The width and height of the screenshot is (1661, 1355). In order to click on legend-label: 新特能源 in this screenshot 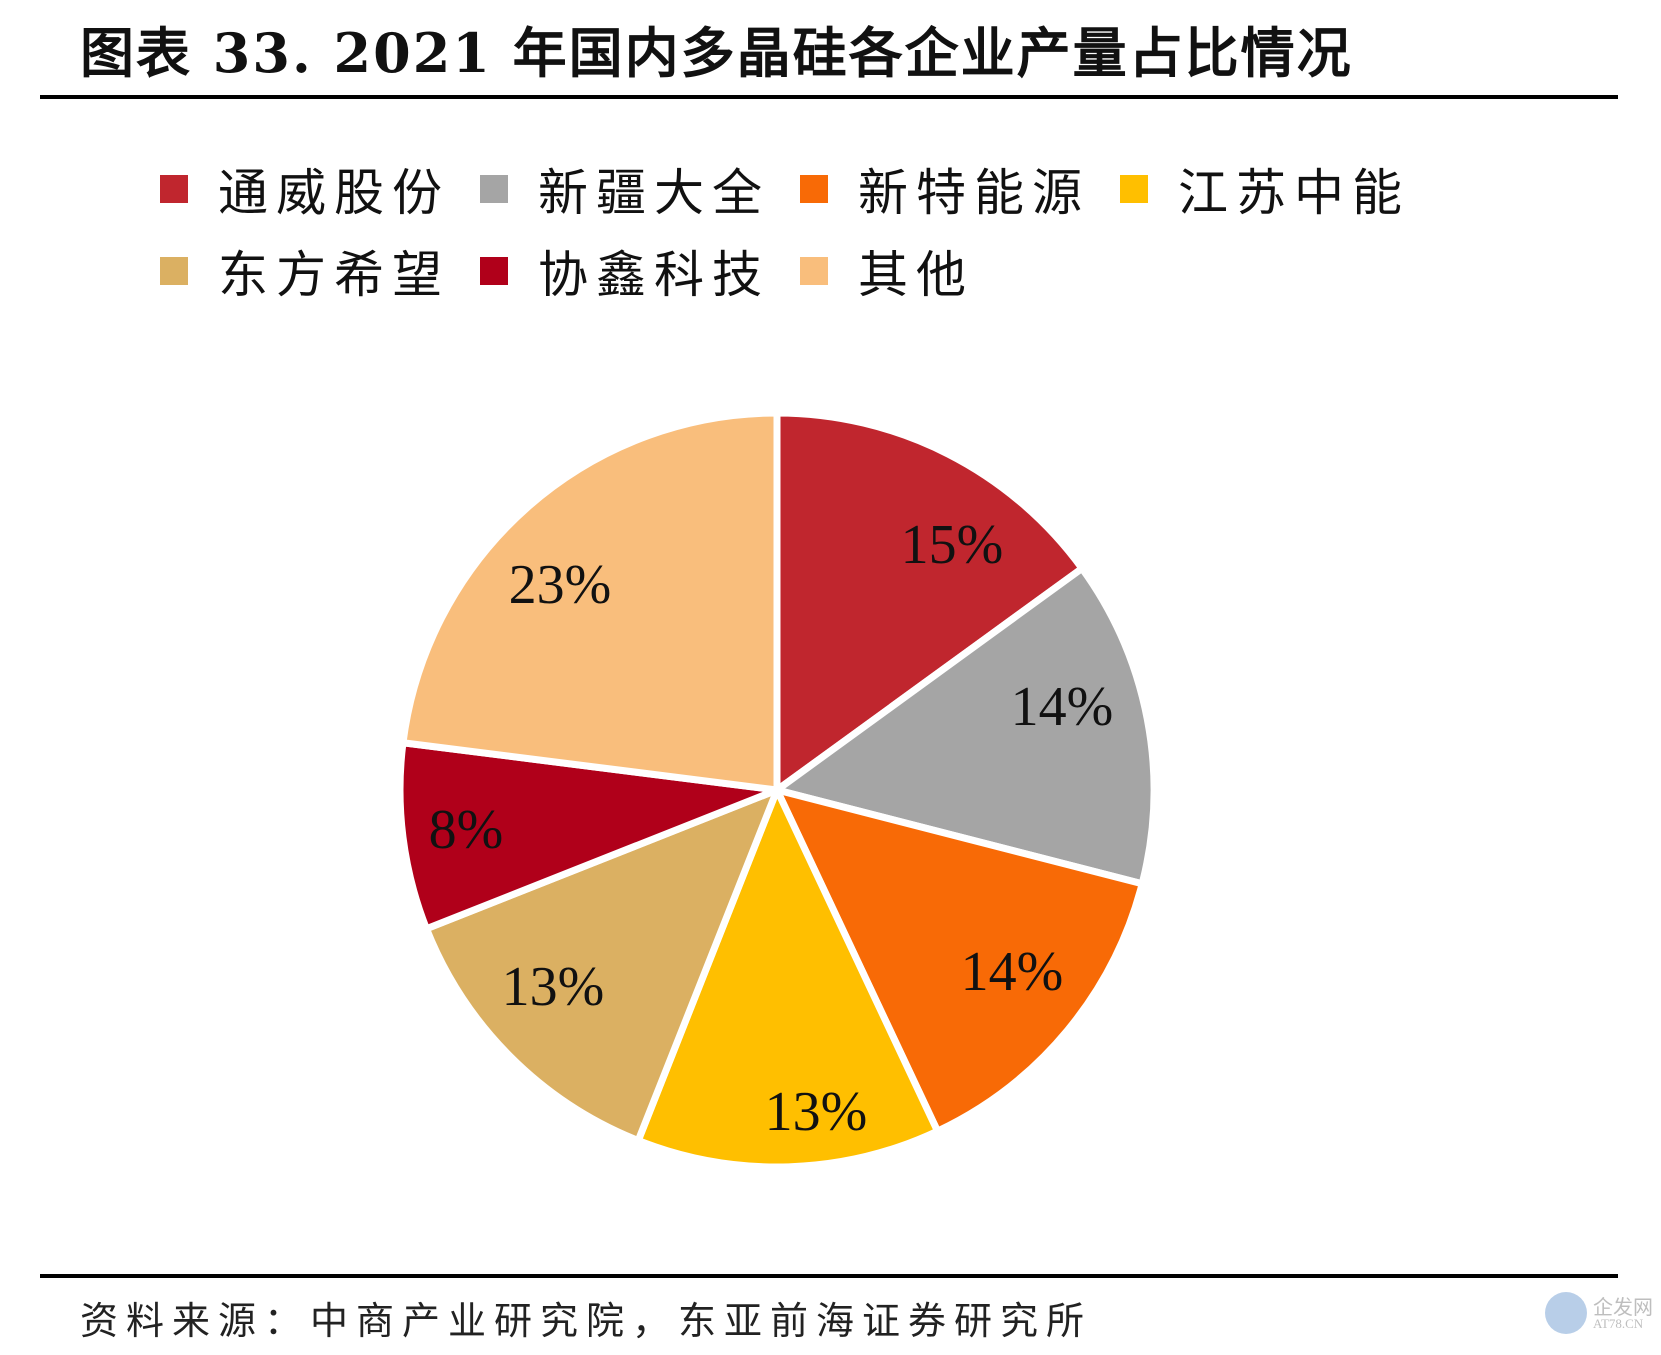, I will do `click(974, 193)`.